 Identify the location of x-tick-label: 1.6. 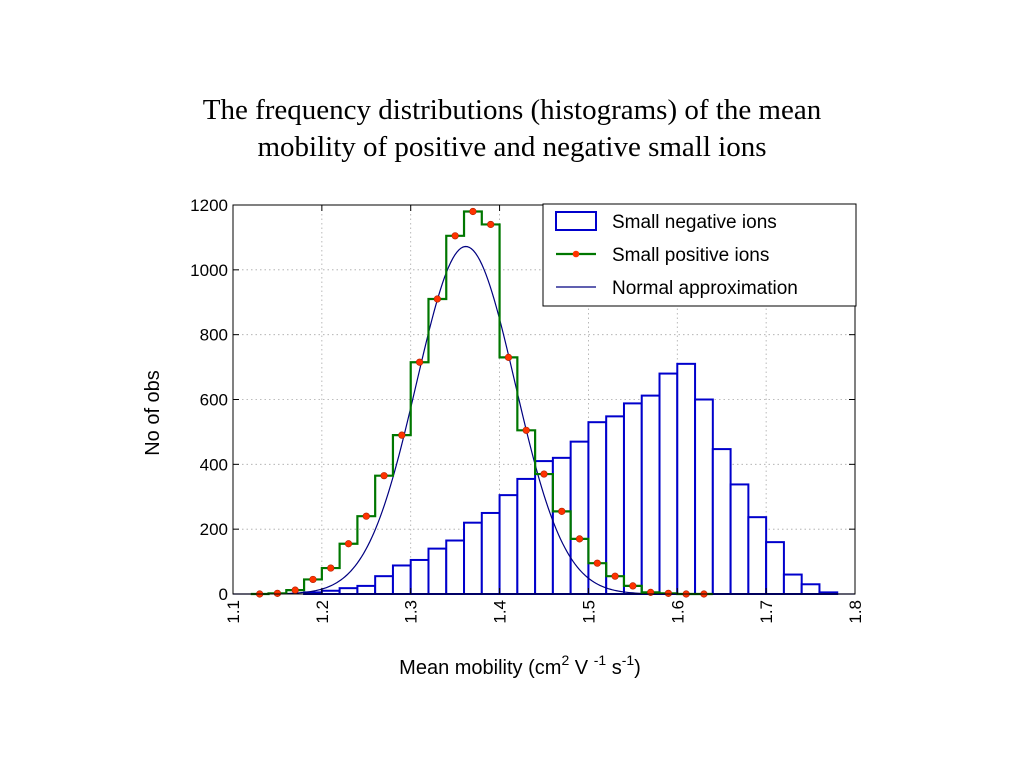
(677, 612).